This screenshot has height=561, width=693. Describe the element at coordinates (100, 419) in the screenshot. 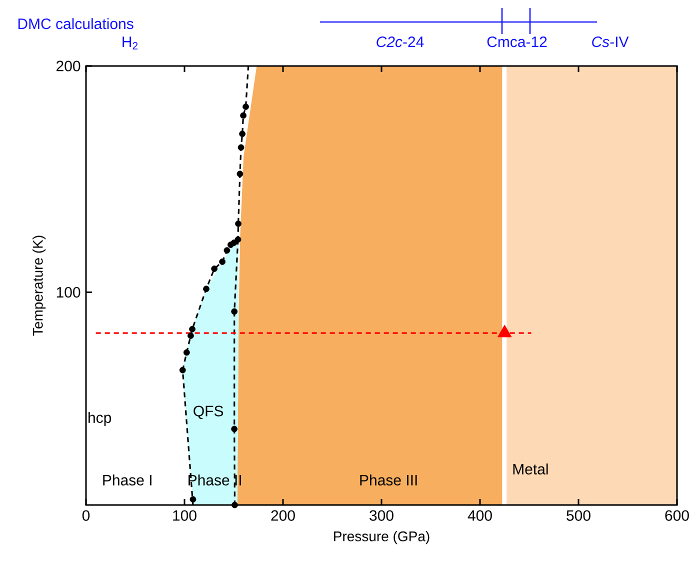

I see `annotation: hcp` at that location.